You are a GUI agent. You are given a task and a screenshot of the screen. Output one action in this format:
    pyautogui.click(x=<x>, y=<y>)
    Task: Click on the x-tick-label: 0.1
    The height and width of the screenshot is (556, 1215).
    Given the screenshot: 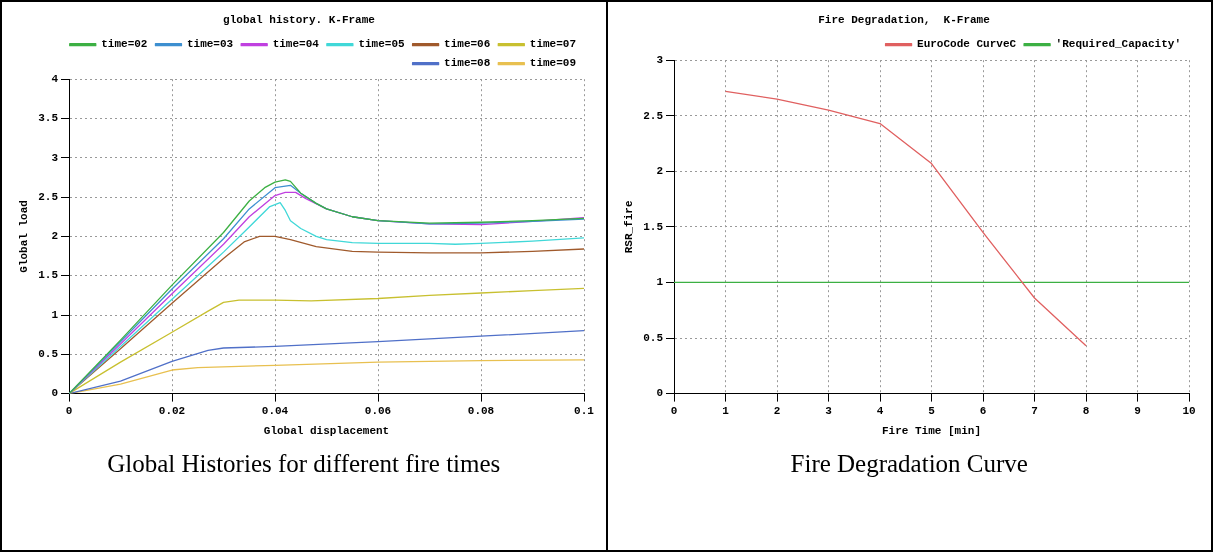 What is the action you would take?
    pyautogui.click(x=584, y=410)
    